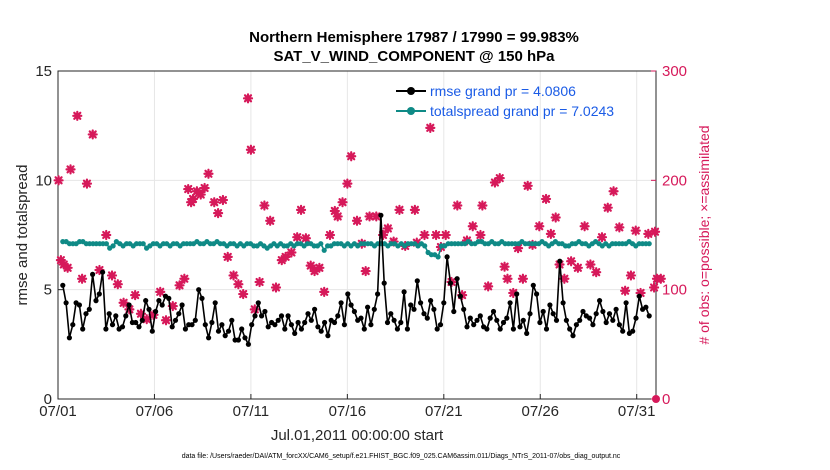  What do you see at coordinates (704, 234) in the screenshot?
I see `y2-axis-label: # of obs: o=possible; ×=assimilated` at bounding box center [704, 234].